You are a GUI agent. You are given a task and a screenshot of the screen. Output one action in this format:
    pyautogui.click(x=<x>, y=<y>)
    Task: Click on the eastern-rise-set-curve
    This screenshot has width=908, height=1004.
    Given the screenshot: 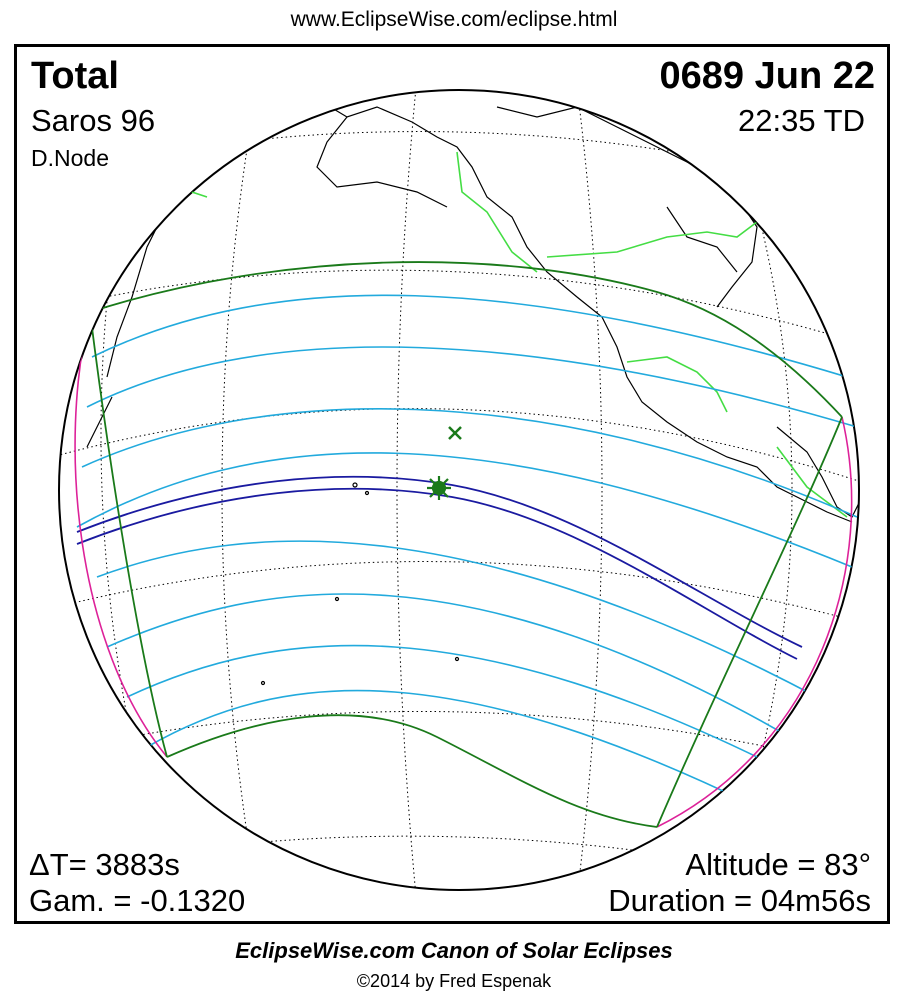 What is the action you would take?
    pyautogui.click(x=754, y=622)
    